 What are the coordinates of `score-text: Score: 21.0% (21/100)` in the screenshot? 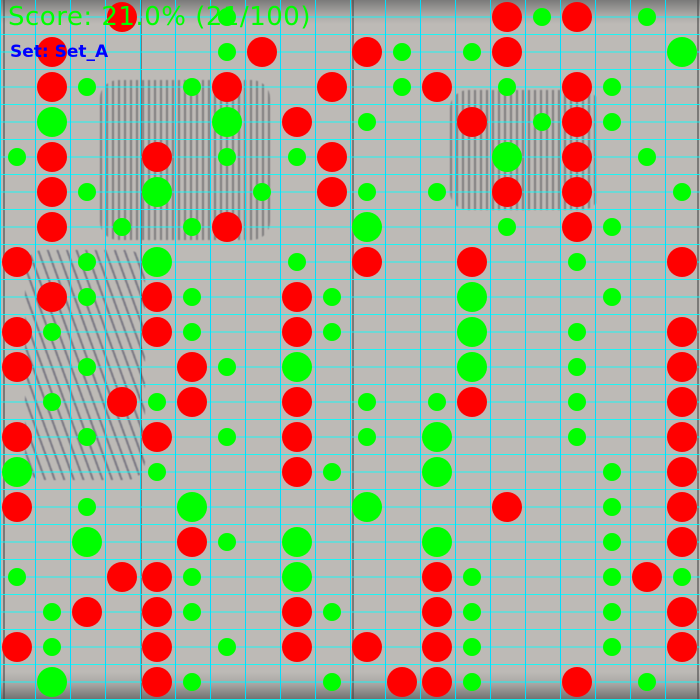 It's located at (159, 17).